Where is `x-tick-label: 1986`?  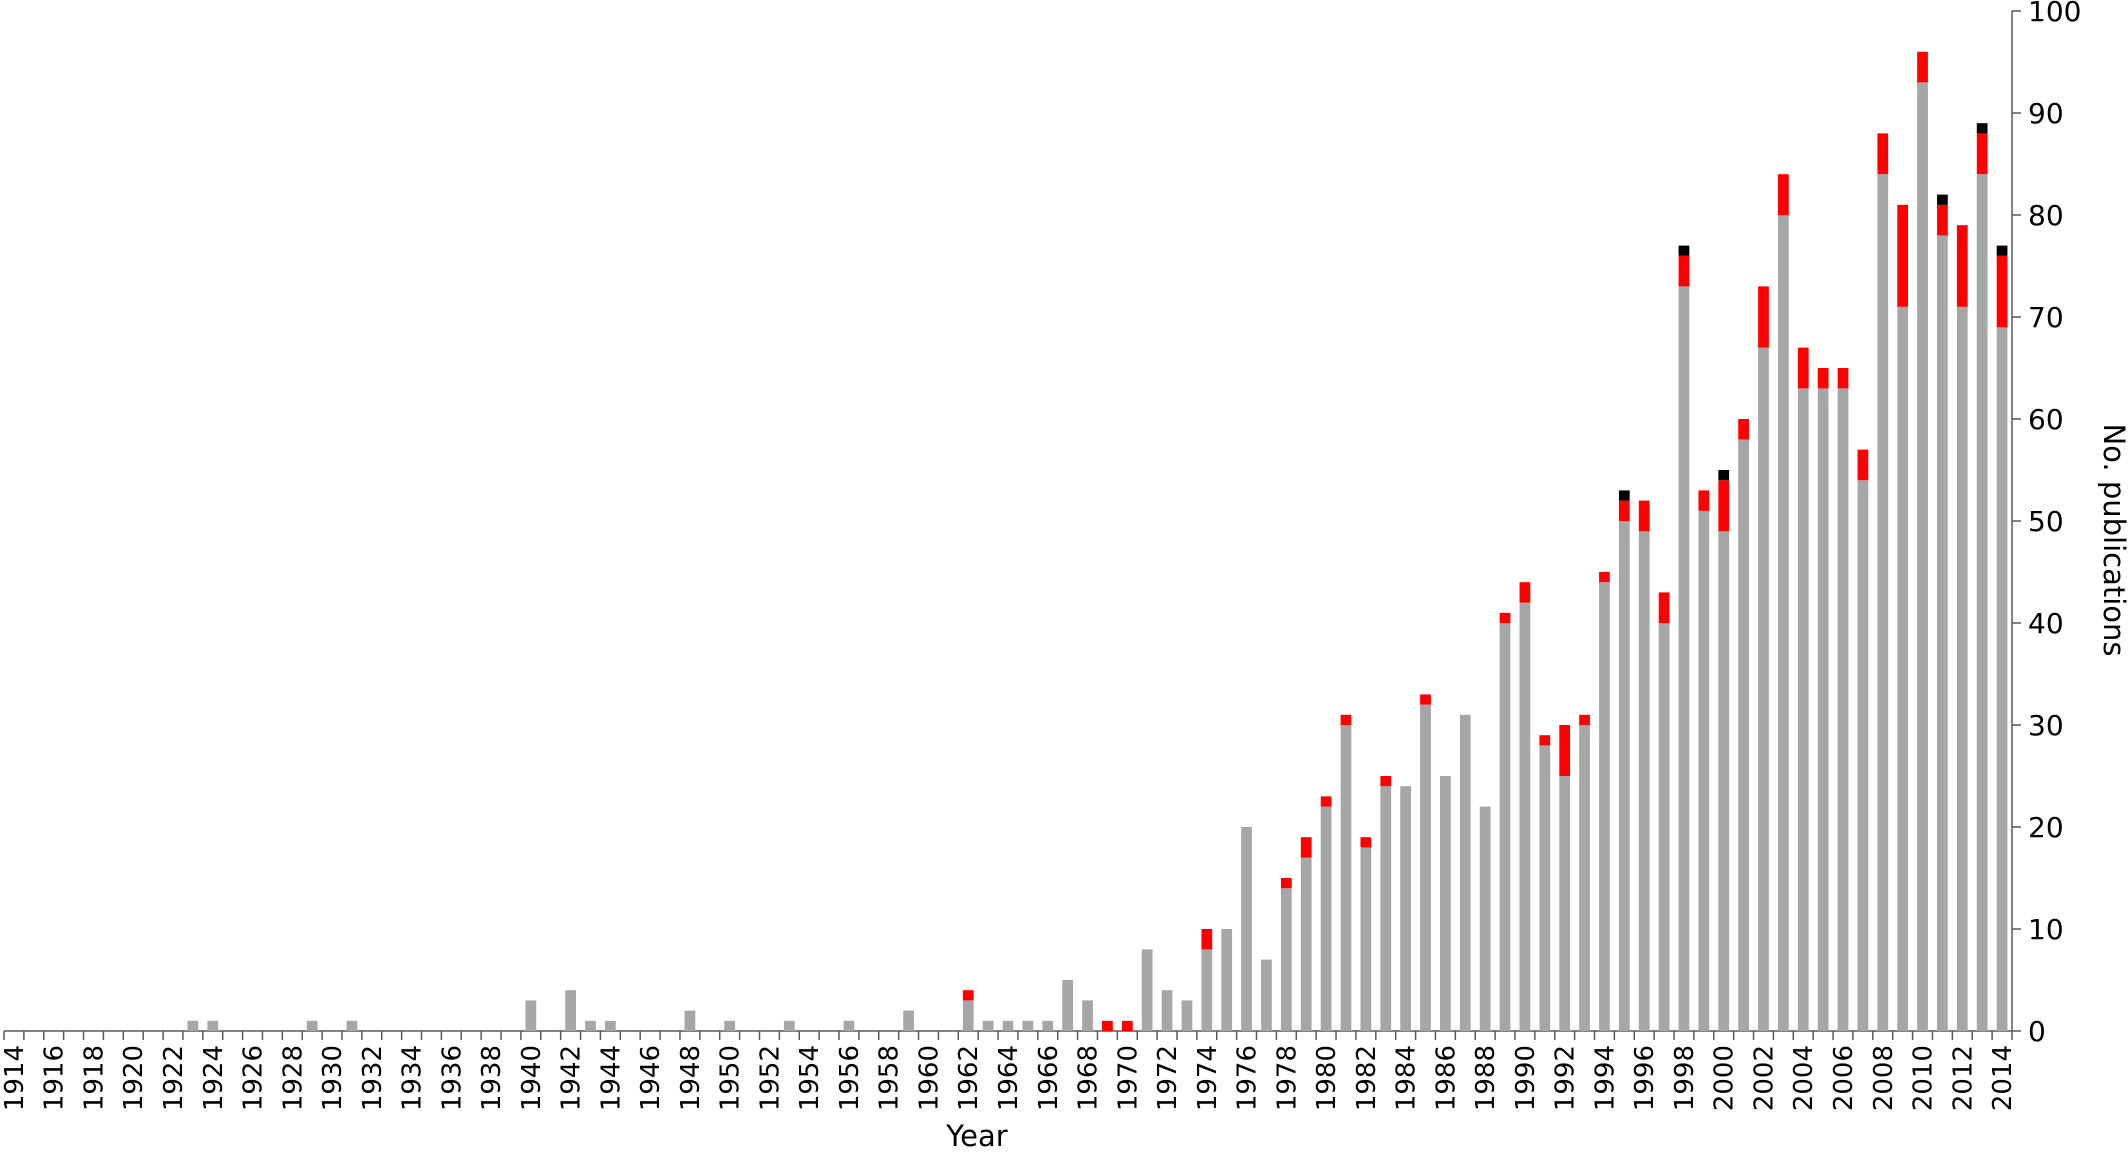
x-tick-label: 1986 is located at coordinates (1446, 1078).